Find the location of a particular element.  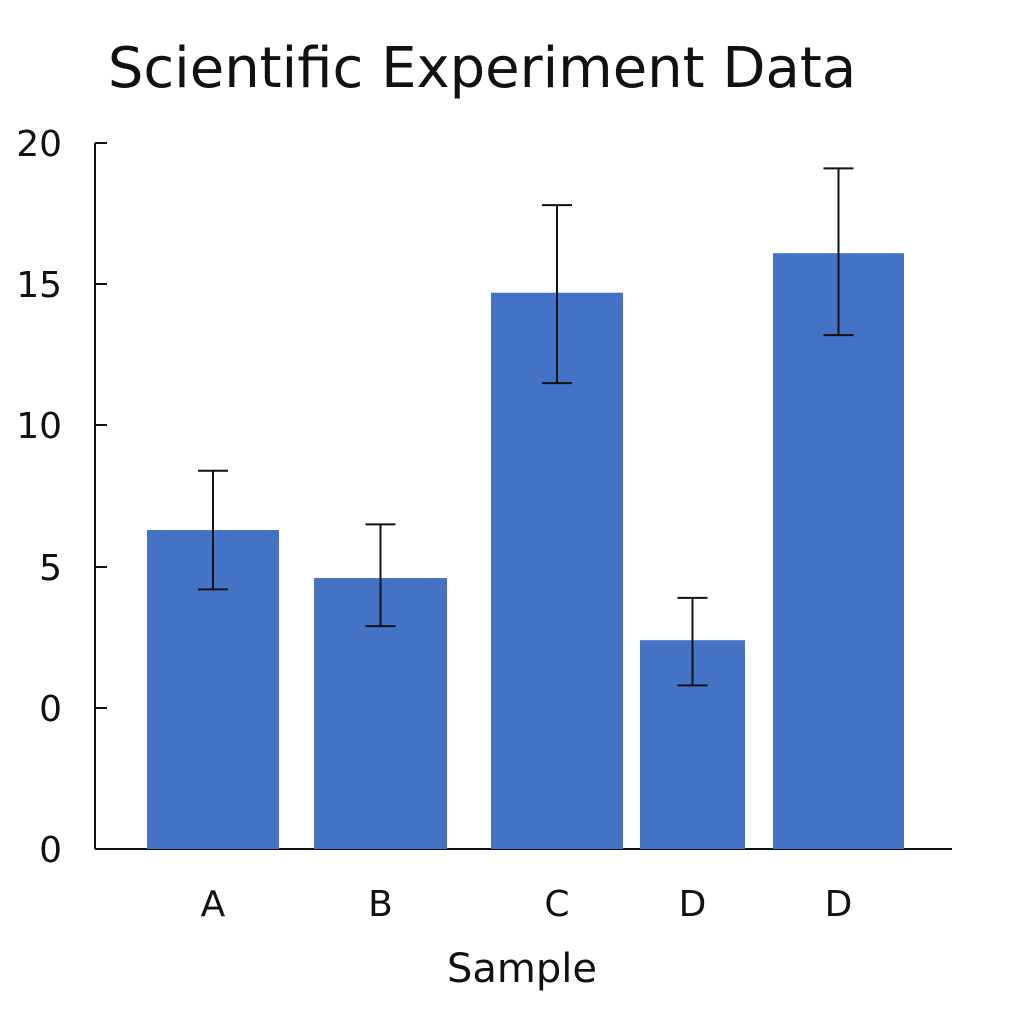

x-axis-label: Sample is located at coordinates (522, 969).